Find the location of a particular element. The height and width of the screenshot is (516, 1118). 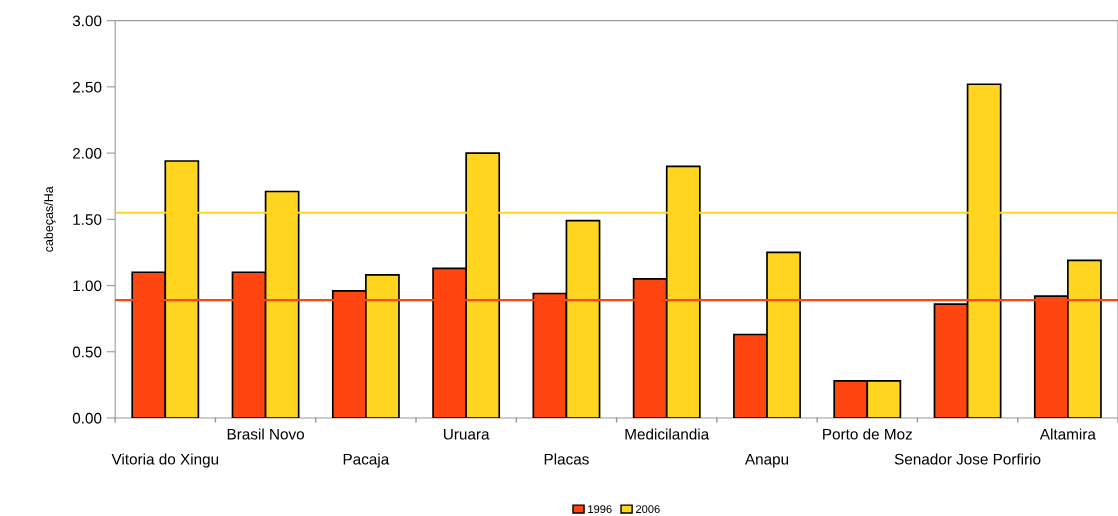

y-axis-title: cabeças/Ha is located at coordinates (49, 219).